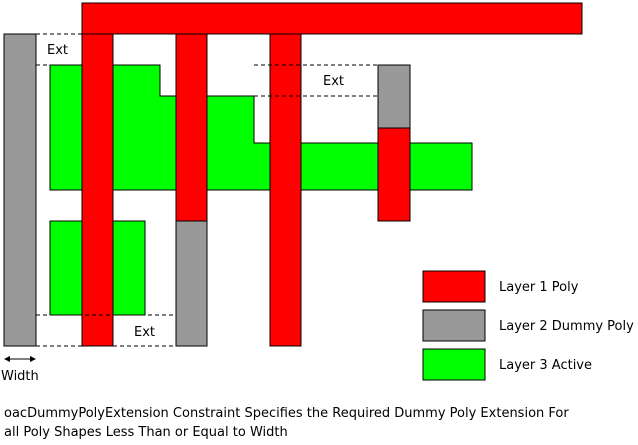 This screenshot has width=638, height=445. I want to click on dummy-poly-bottom-extension, so click(191, 283).